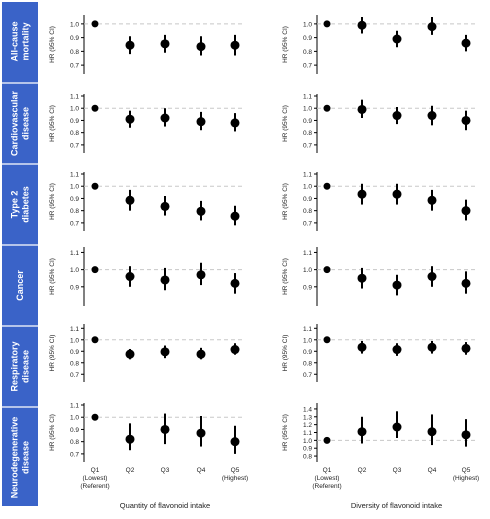 The image size is (490, 519). I want to click on x-tick-label-line: Q4, so click(432, 470).